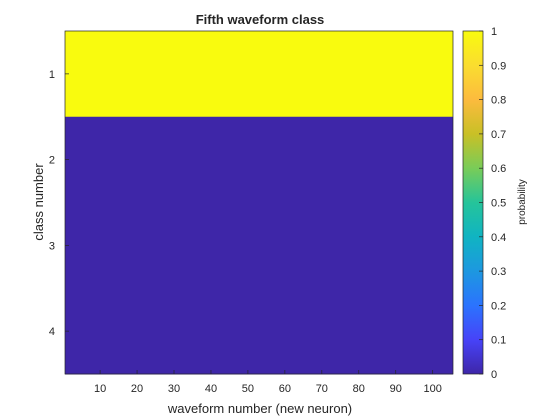 The height and width of the screenshot is (420, 560). Describe the element at coordinates (498, 341) in the screenshot. I see `colorbar-tick-label: 0.1` at that location.